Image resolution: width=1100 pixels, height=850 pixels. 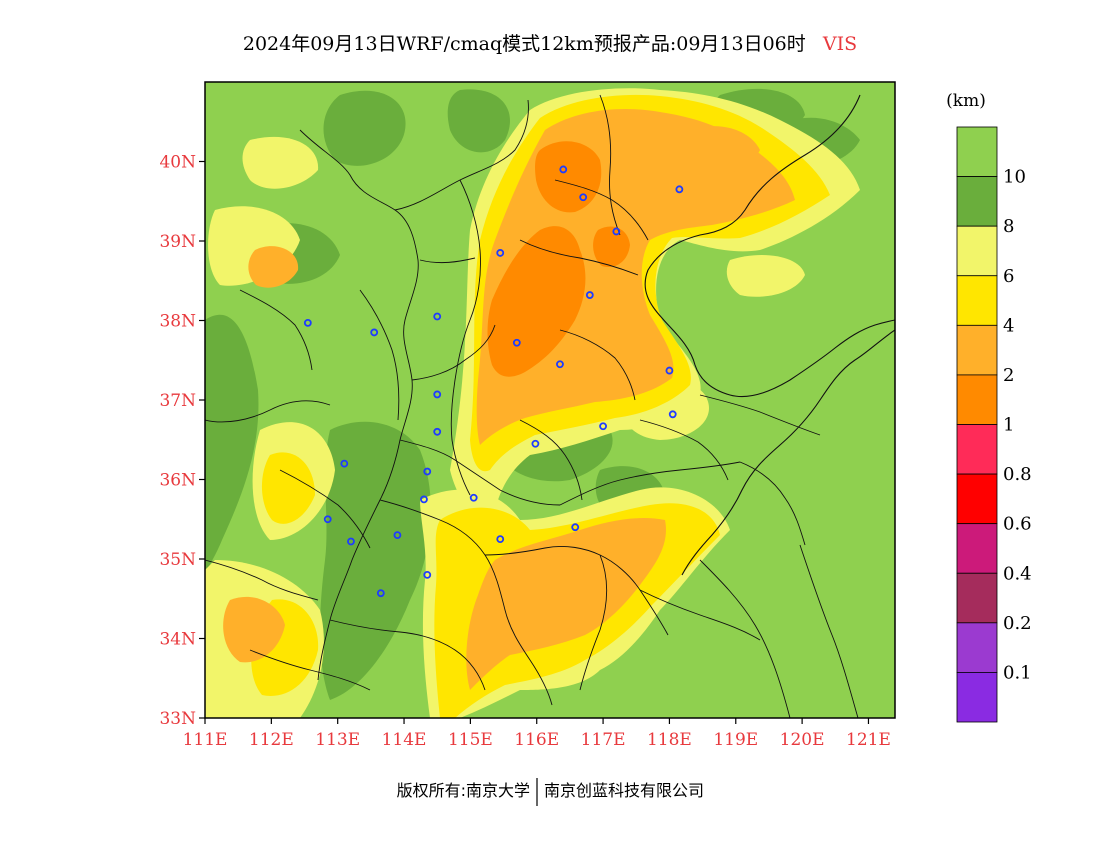 I want to click on legend-label: 6, so click(x=1008, y=276).